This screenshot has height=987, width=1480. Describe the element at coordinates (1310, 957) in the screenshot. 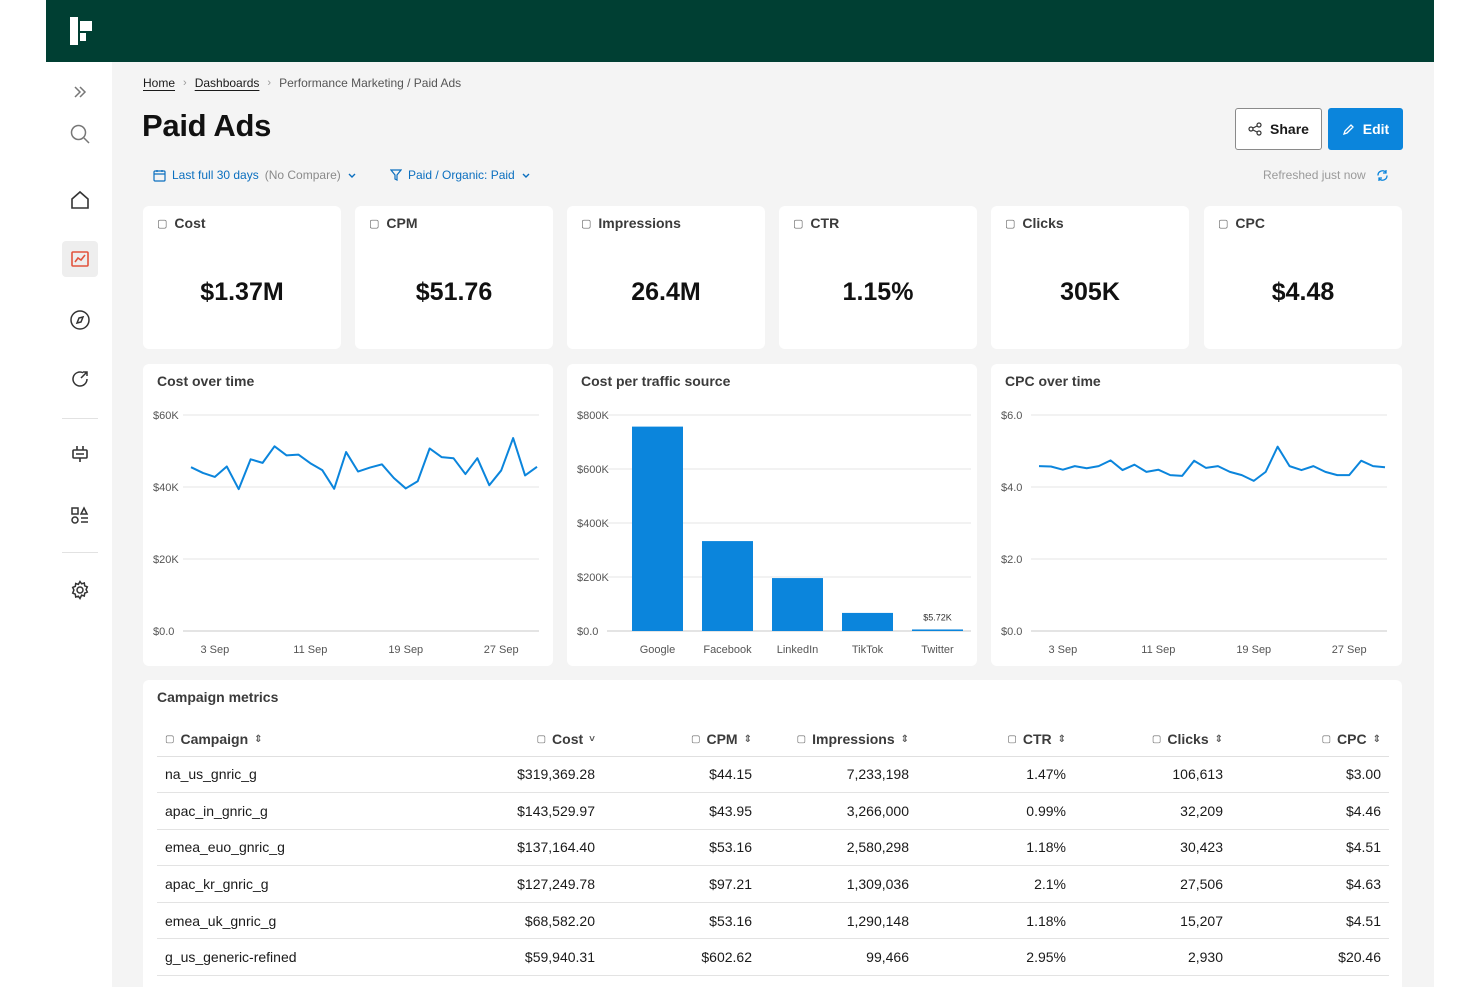

I see `cell-cpc: $20.46` at that location.